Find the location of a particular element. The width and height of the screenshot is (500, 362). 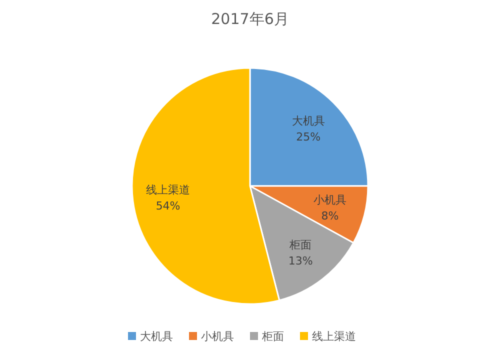

chart-title: 2017年6月 is located at coordinates (250, 19).